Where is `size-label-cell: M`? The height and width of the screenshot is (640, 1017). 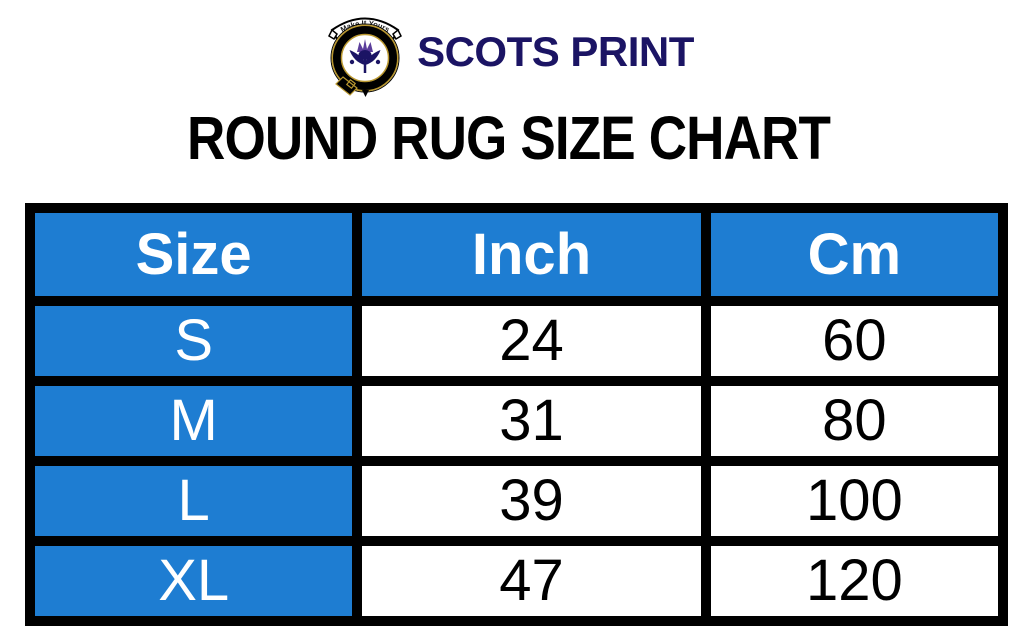
size-label-cell: M is located at coordinates (194, 421).